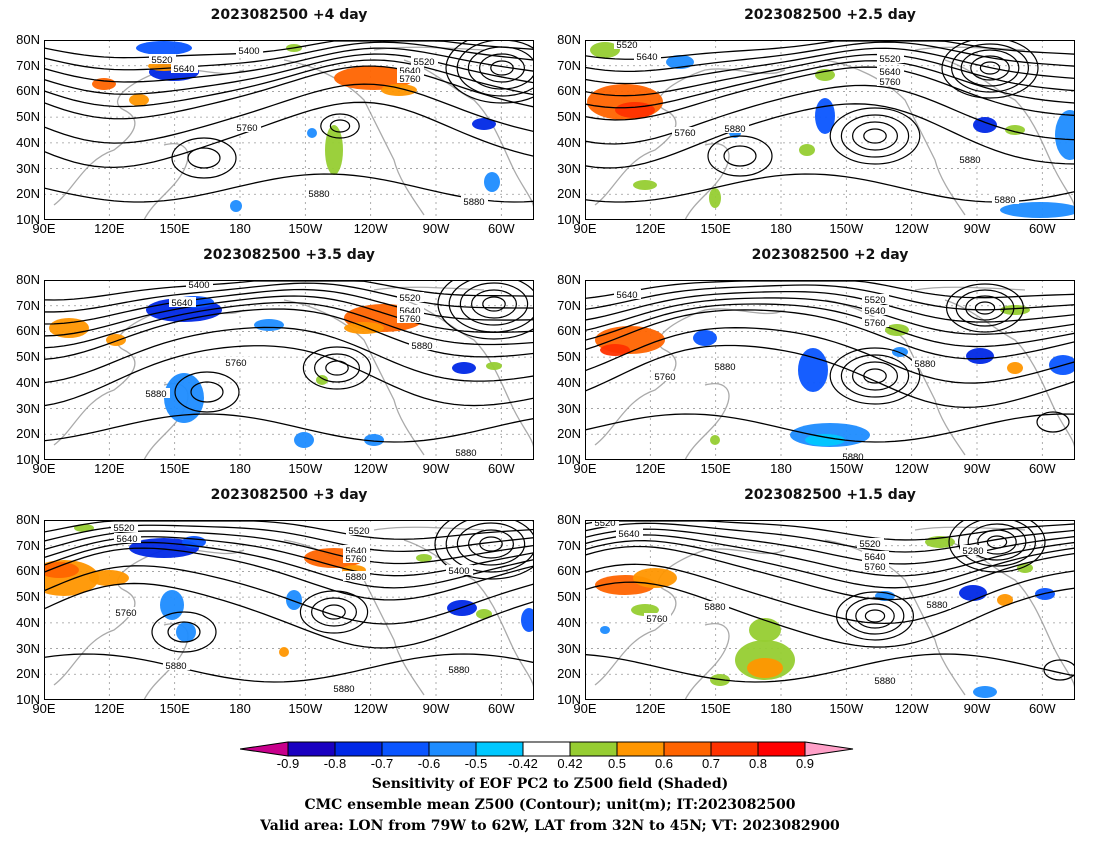 The image size is (1100, 850). What do you see at coordinates (289, 370) in the screenshot?
I see `map-panel: 5400 5640 5520 5640 5760 5880 5760 5880 5880` at bounding box center [289, 370].